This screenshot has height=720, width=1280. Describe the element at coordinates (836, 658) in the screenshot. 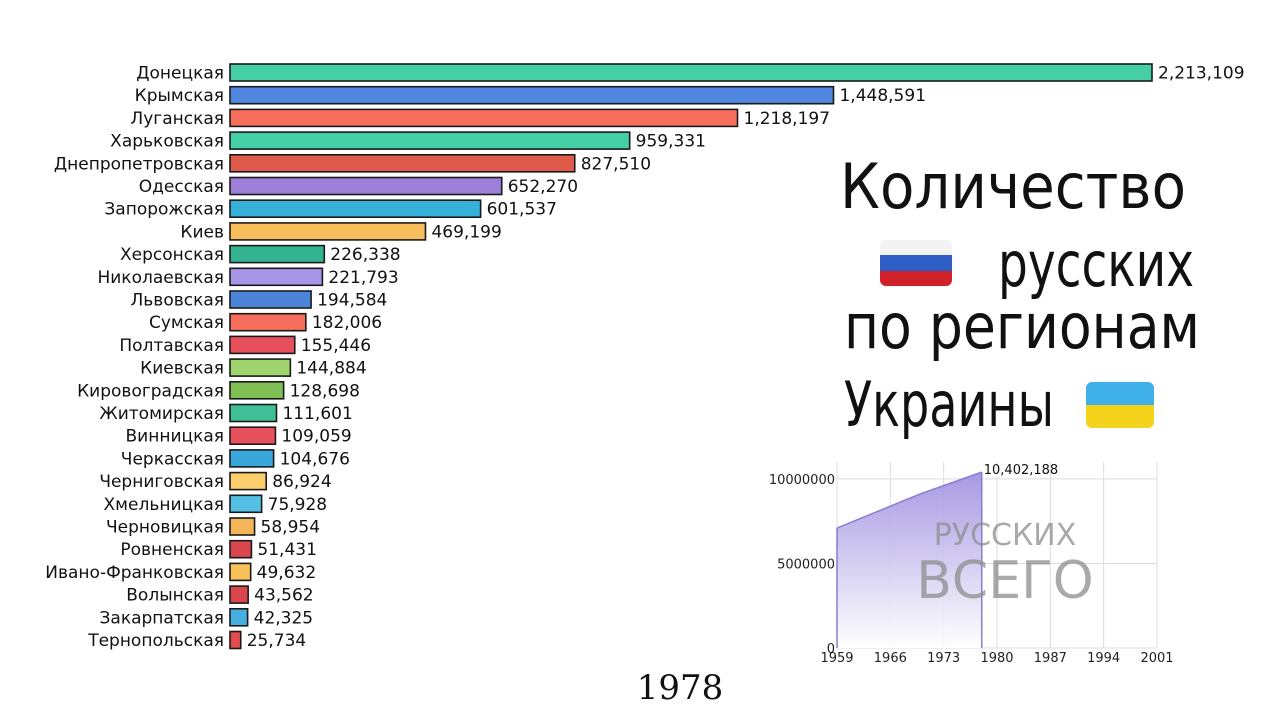

I see `x-tick-label: 1959` at that location.